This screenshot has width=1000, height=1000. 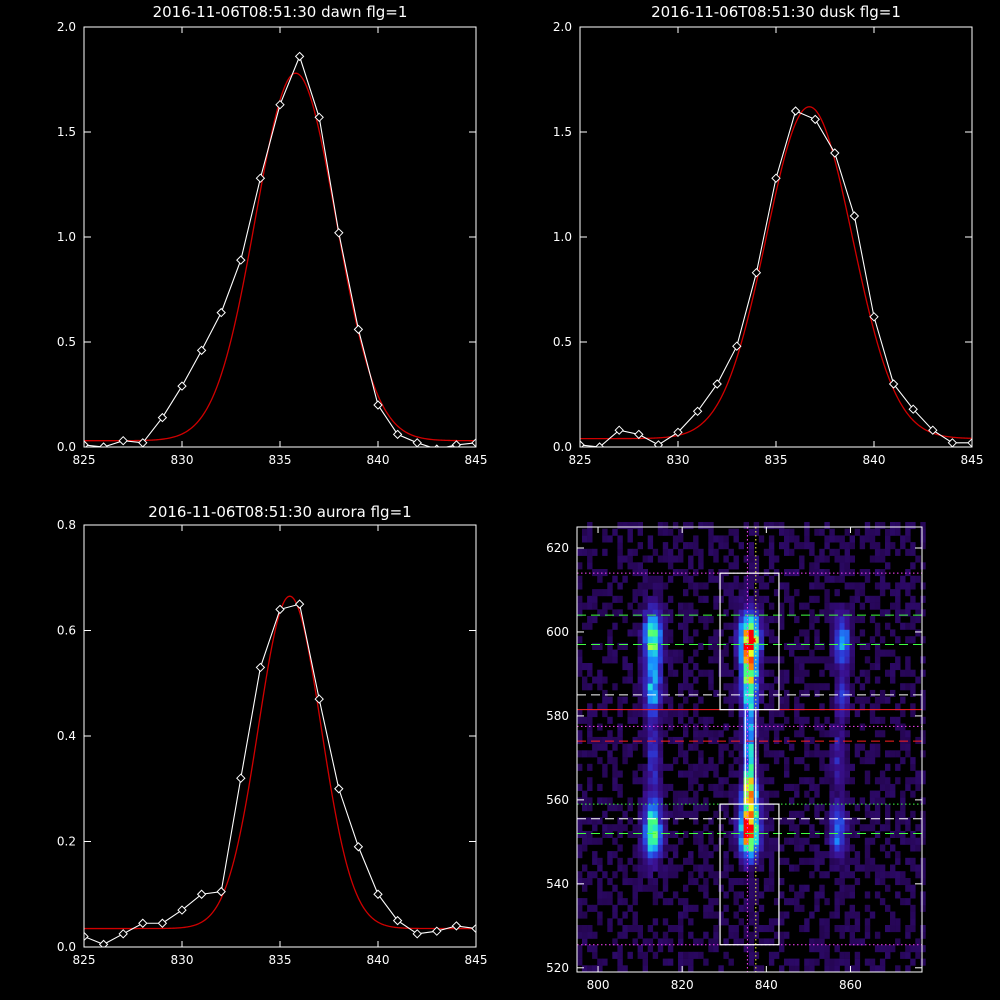 What do you see at coordinates (753, 640) in the screenshot?
I see `detector-peak-marker` at bounding box center [753, 640].